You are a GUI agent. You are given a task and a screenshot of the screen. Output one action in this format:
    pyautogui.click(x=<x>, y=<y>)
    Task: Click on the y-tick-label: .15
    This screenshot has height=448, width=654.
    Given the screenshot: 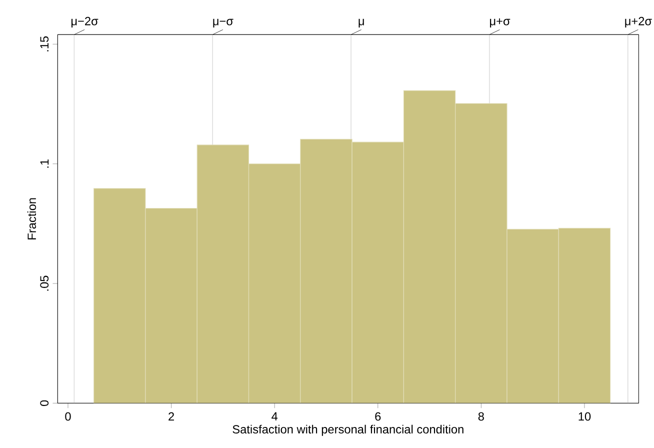 What is the action you would take?
    pyautogui.click(x=44, y=44)
    